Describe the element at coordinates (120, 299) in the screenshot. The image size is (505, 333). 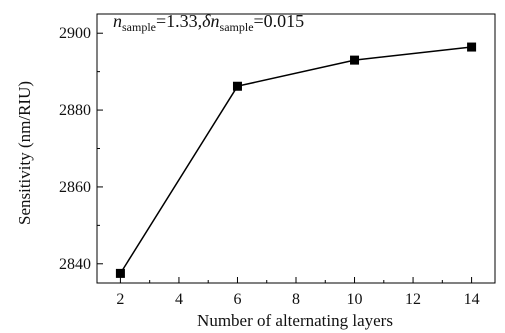
I see `x-tick-label: 2` at that location.